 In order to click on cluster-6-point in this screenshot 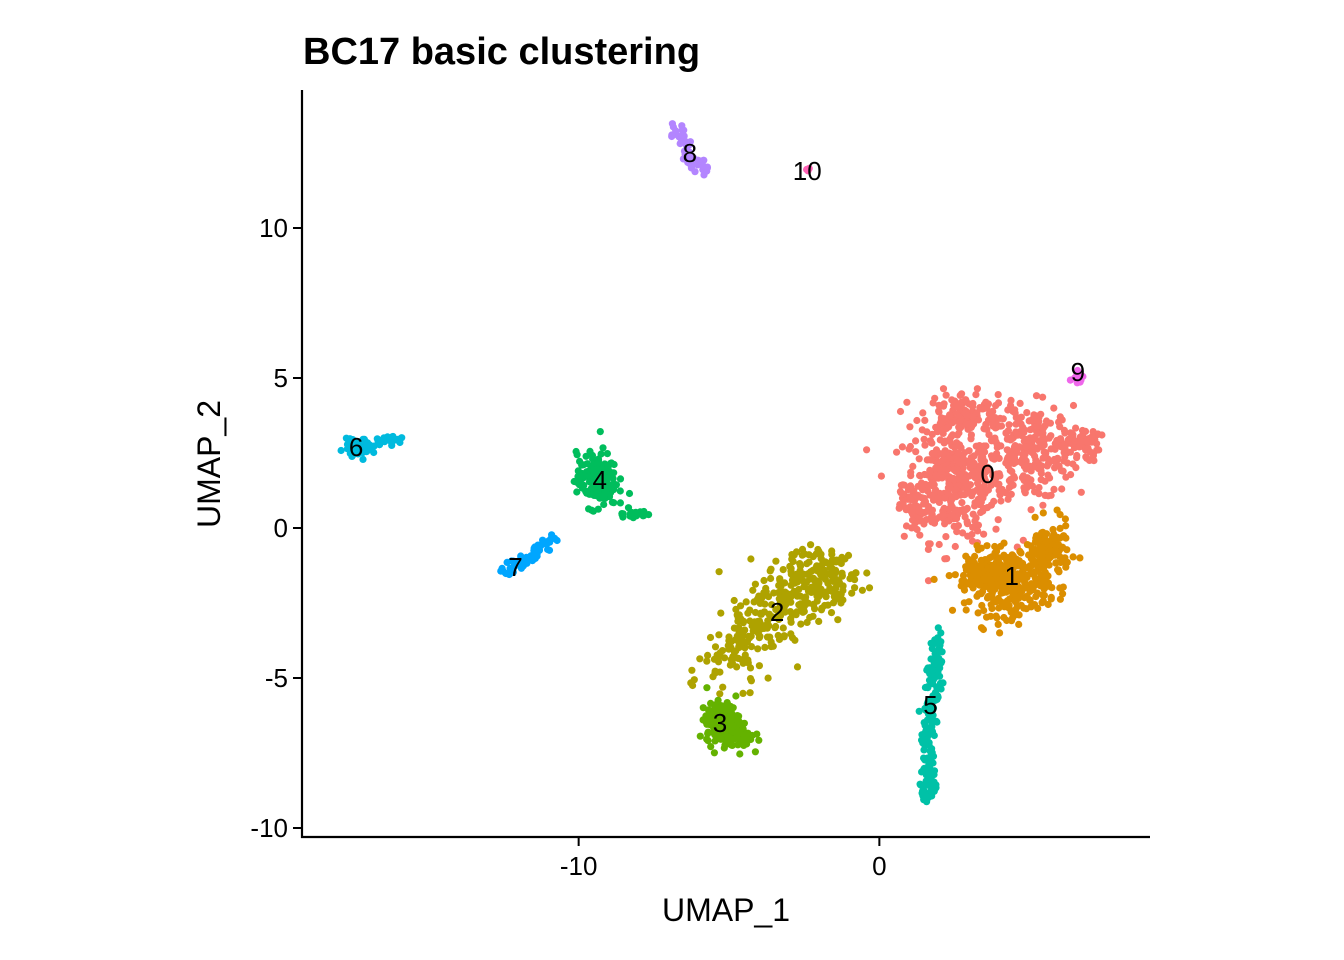, I will do `click(353, 440)`.